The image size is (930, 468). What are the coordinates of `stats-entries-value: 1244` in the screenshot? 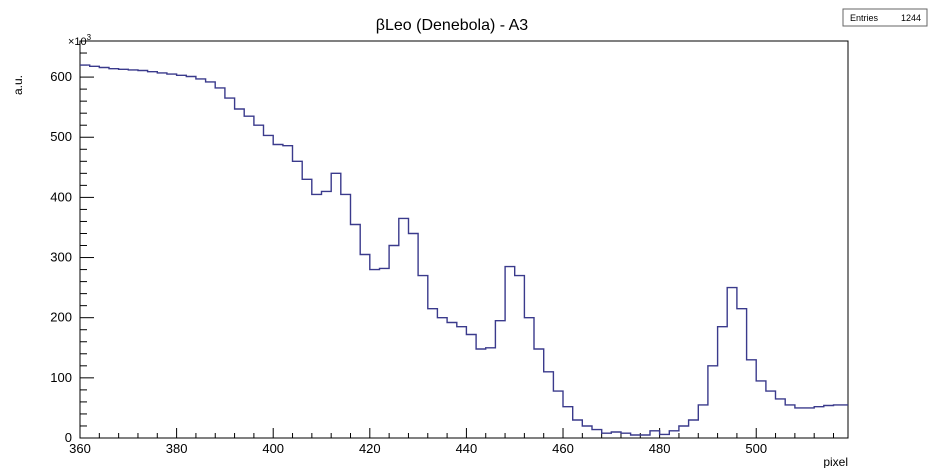 It's located at (911, 18).